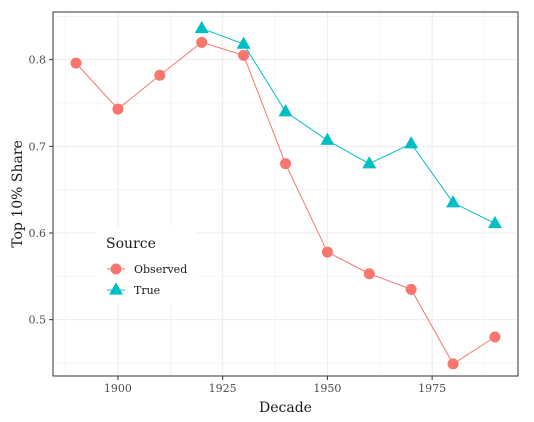 The height and width of the screenshot is (422, 534). I want to click on legend-item-true: True, so click(133, 289).